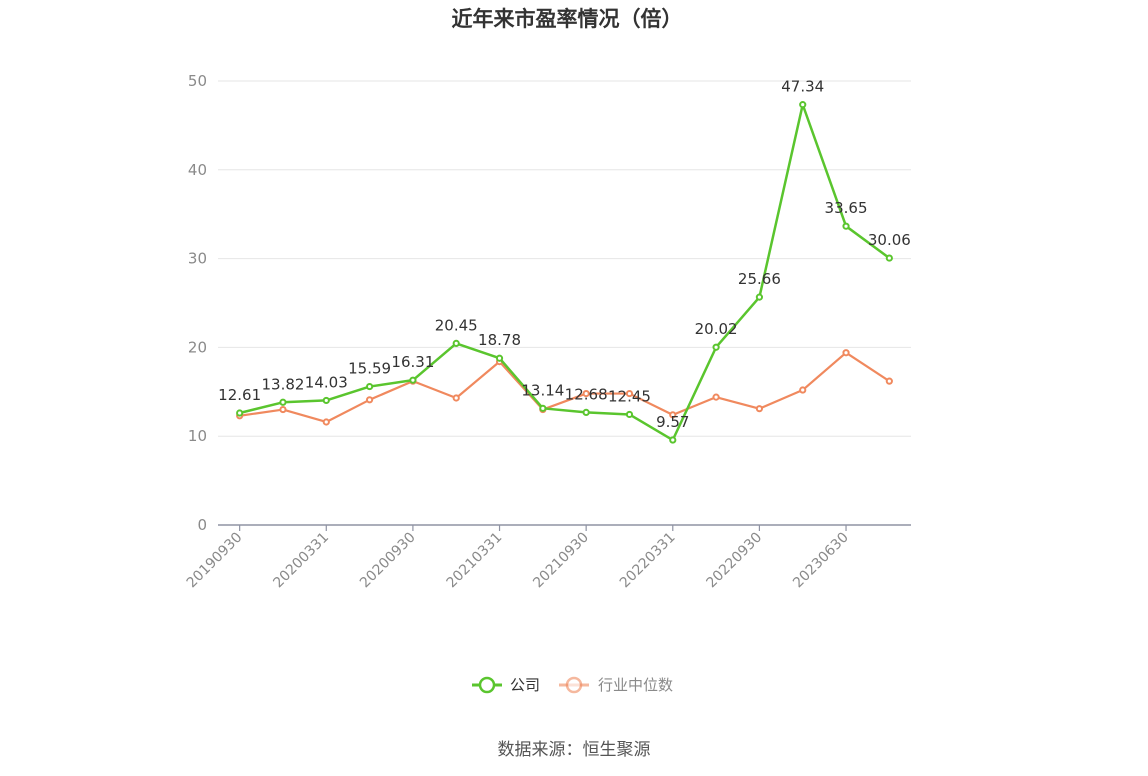 The image size is (1148, 776). What do you see at coordinates (197, 436) in the screenshot?
I see `y-tick-label: 10` at bounding box center [197, 436].